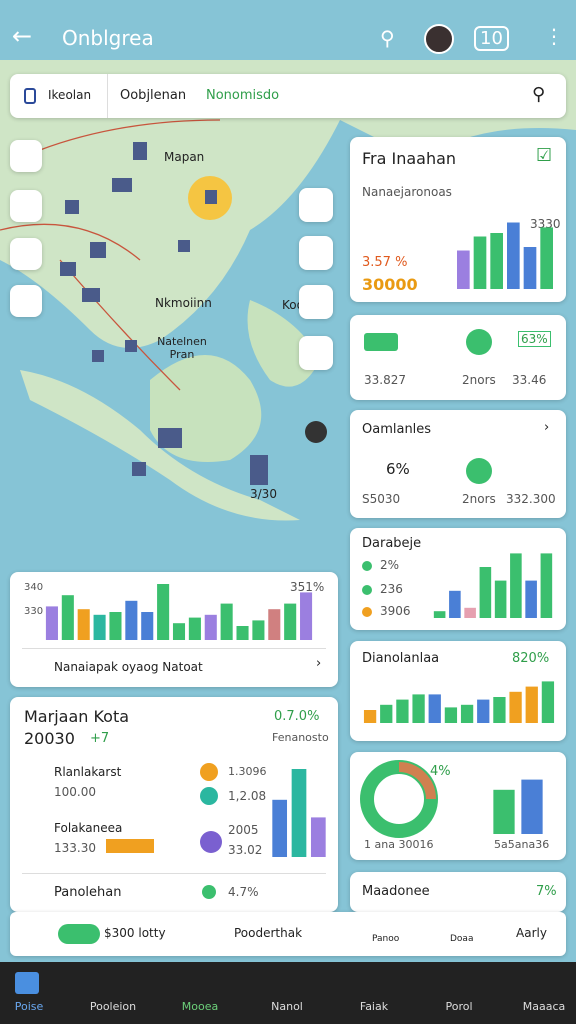  I want to click on menu: ⋮, so click(554, 36).